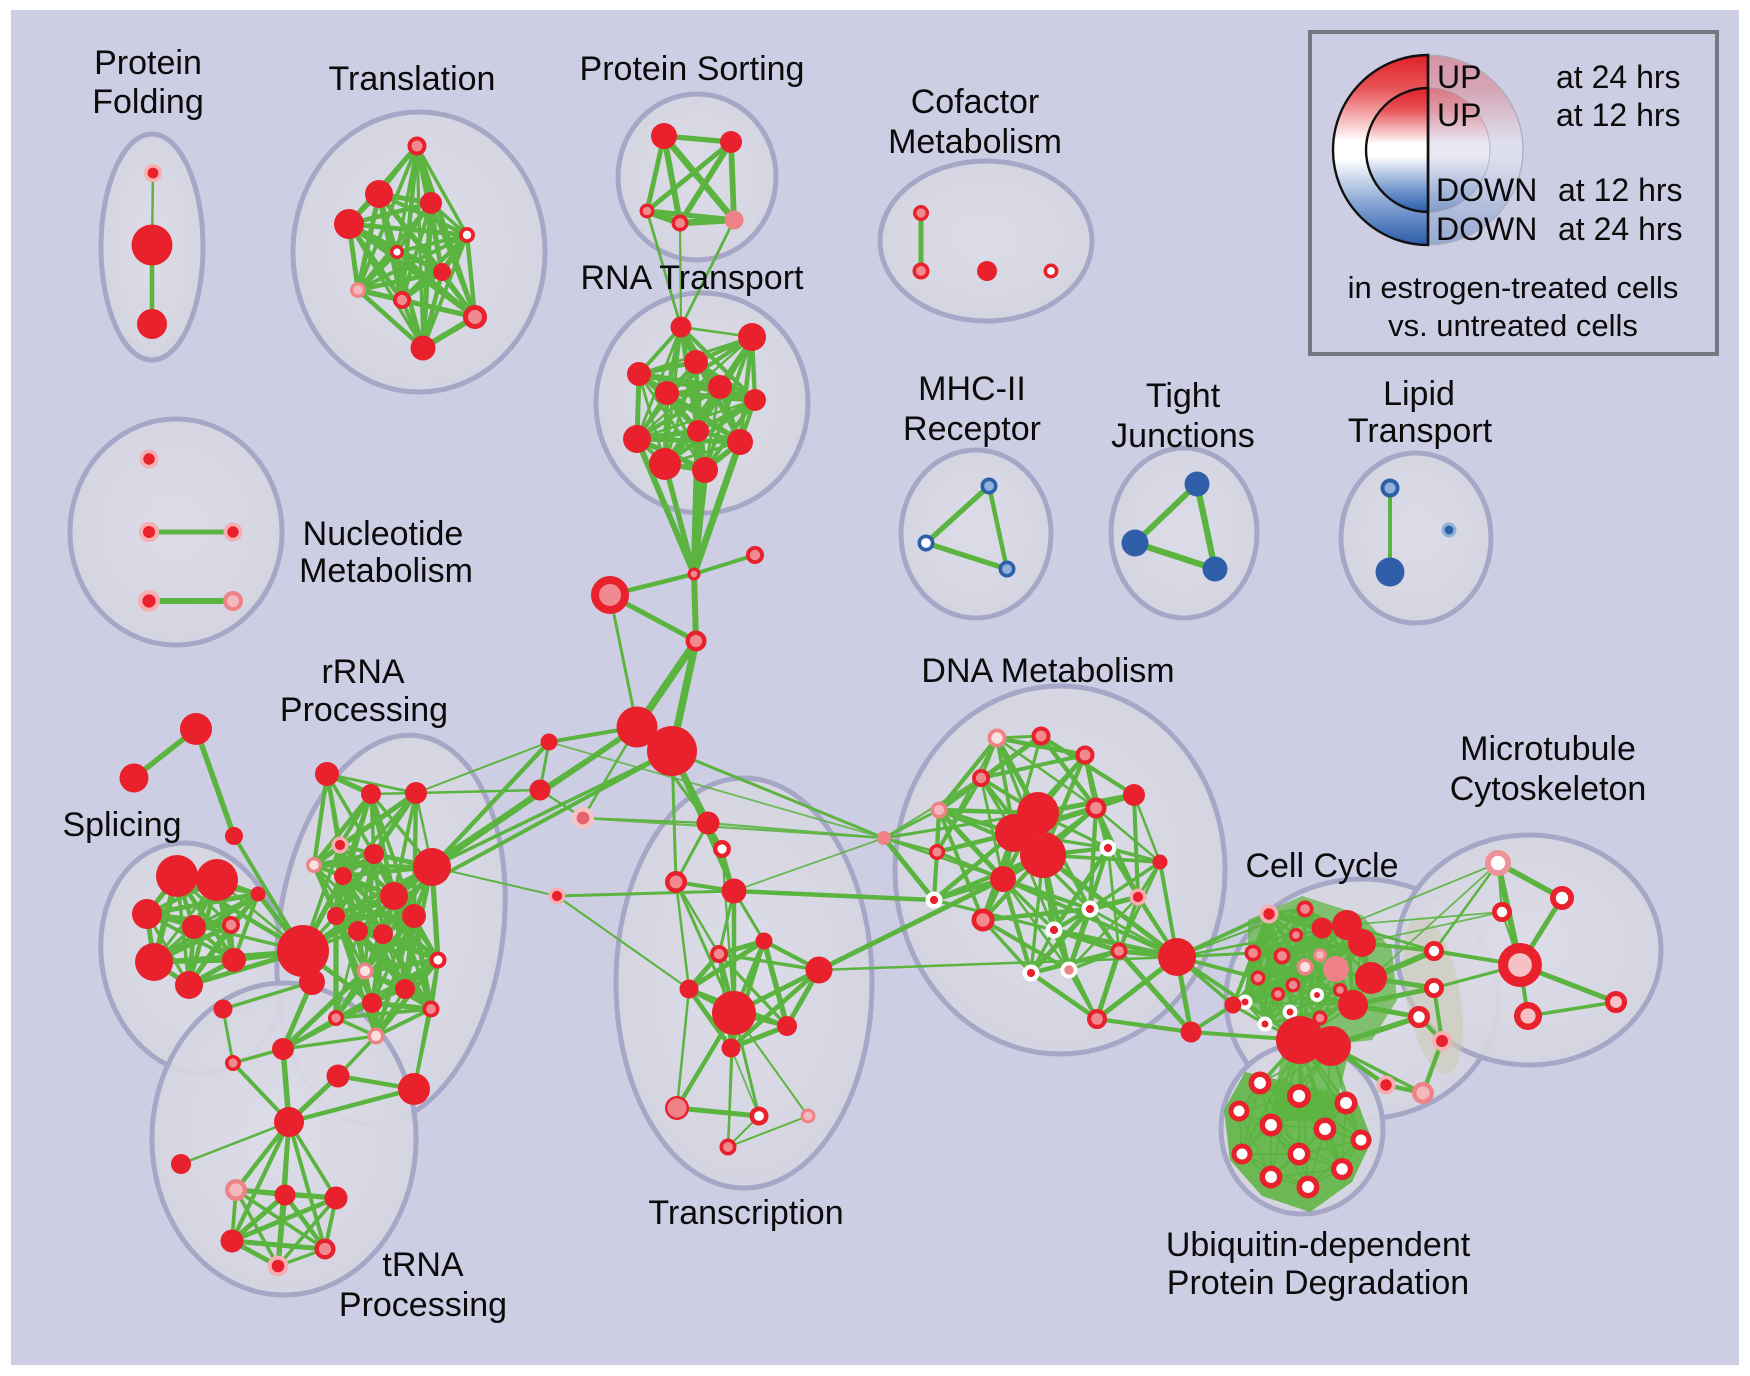 The height and width of the screenshot is (1376, 1750). What do you see at coordinates (1419, 394) in the screenshot?
I see `svg-text: Lipid` at bounding box center [1419, 394].